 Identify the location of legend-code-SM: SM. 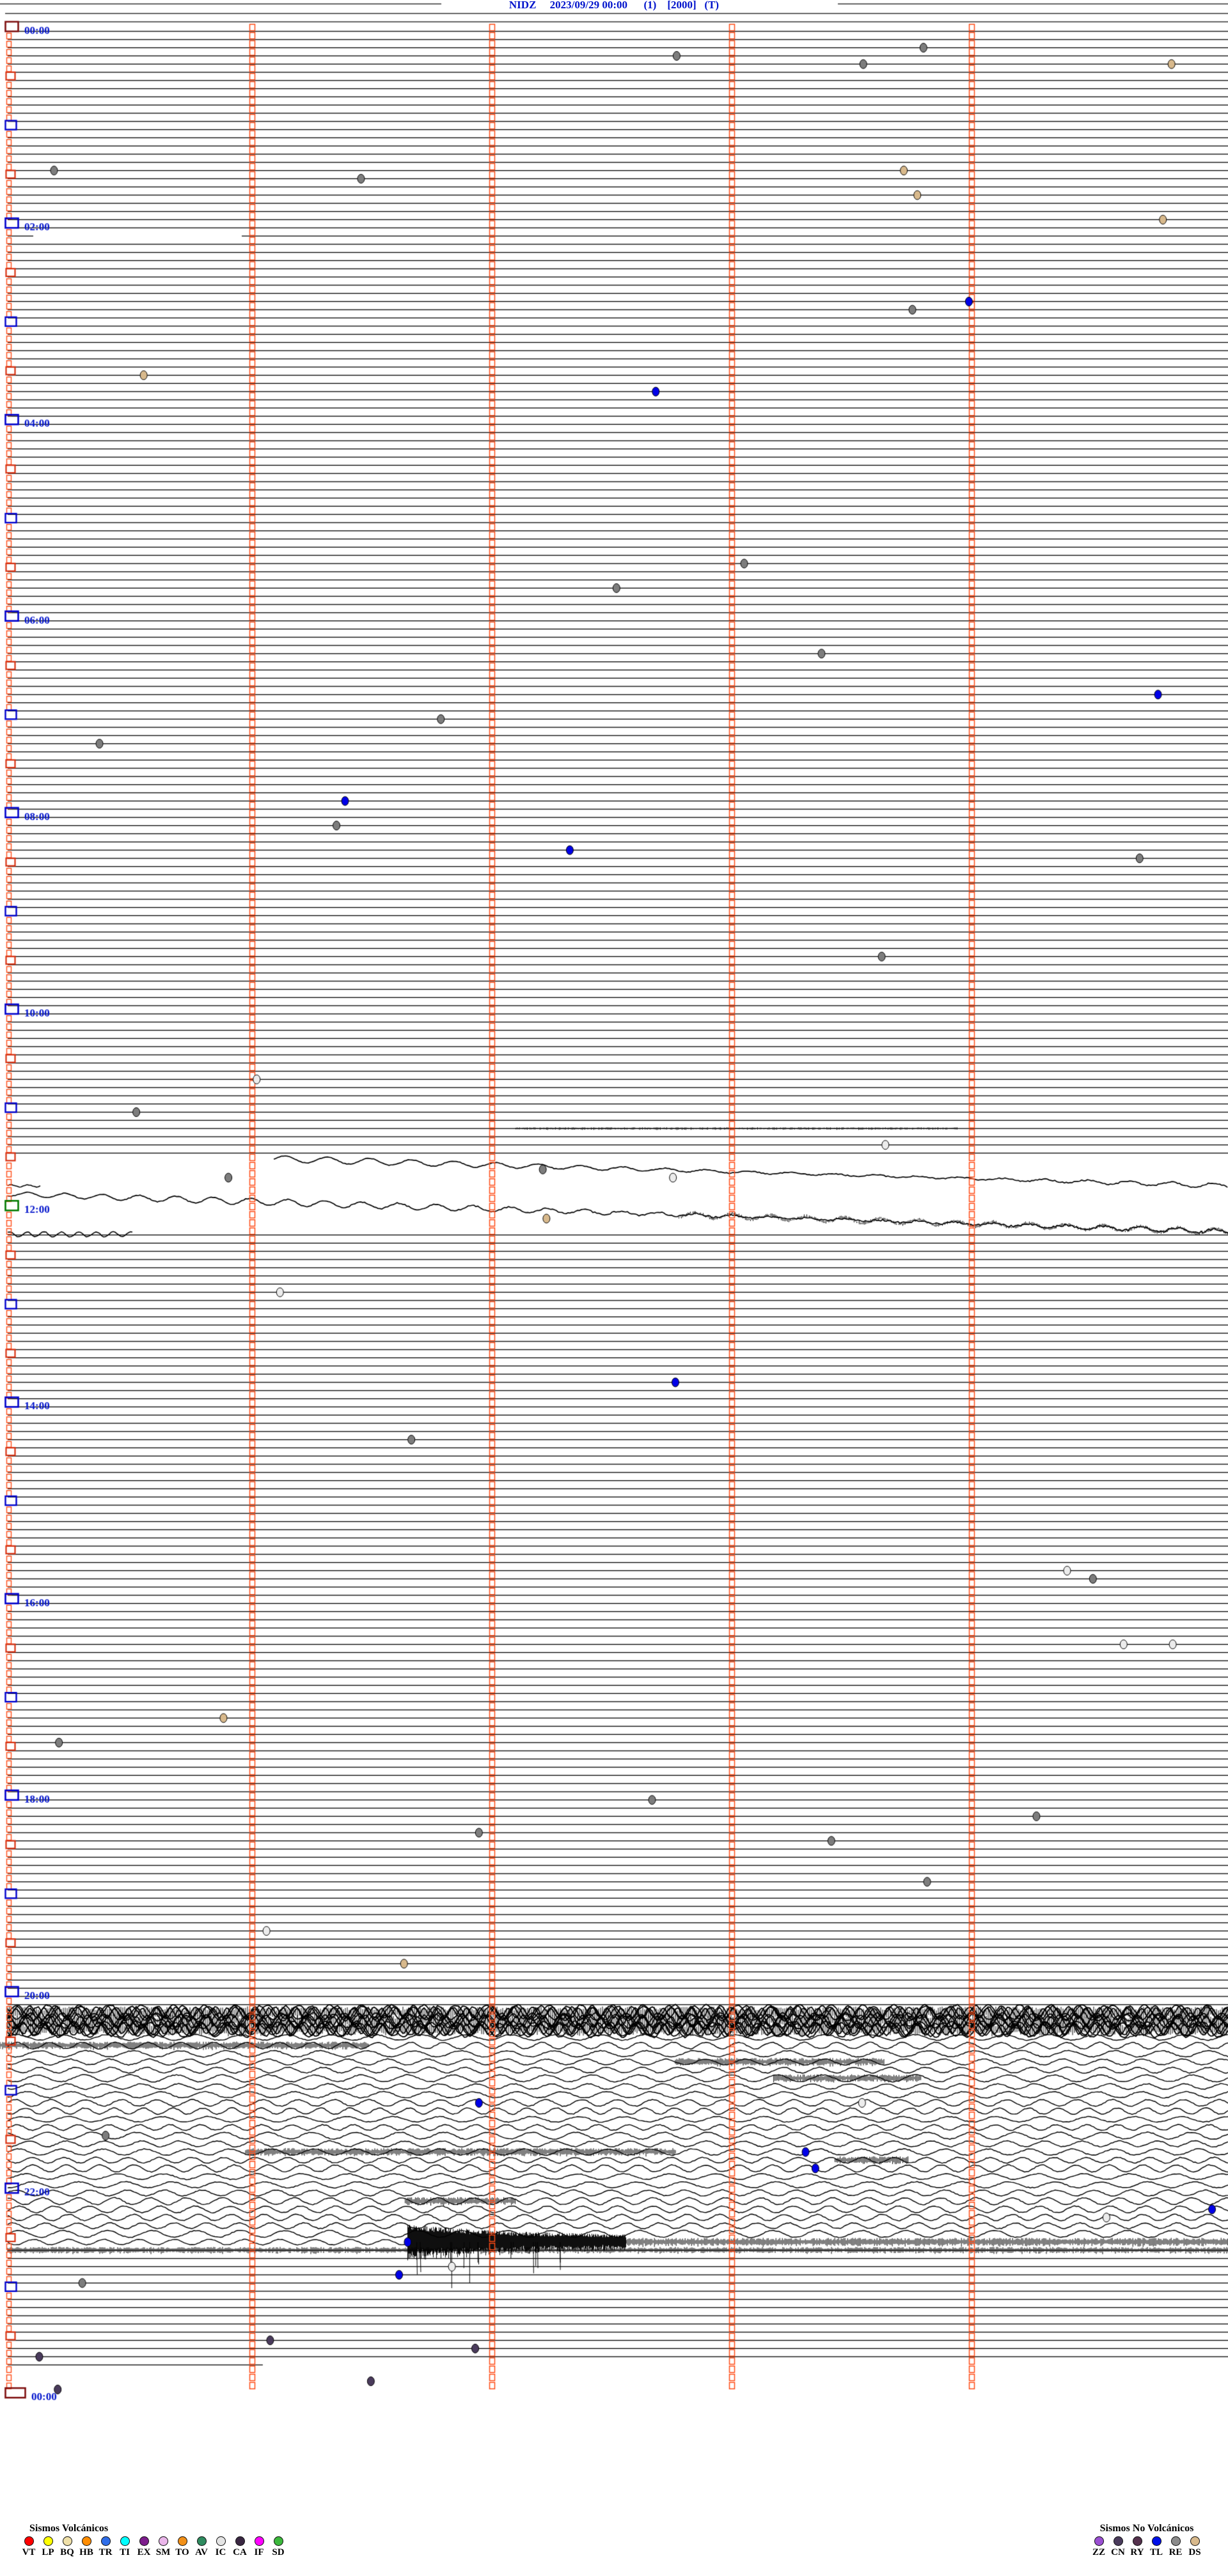
(163, 2552).